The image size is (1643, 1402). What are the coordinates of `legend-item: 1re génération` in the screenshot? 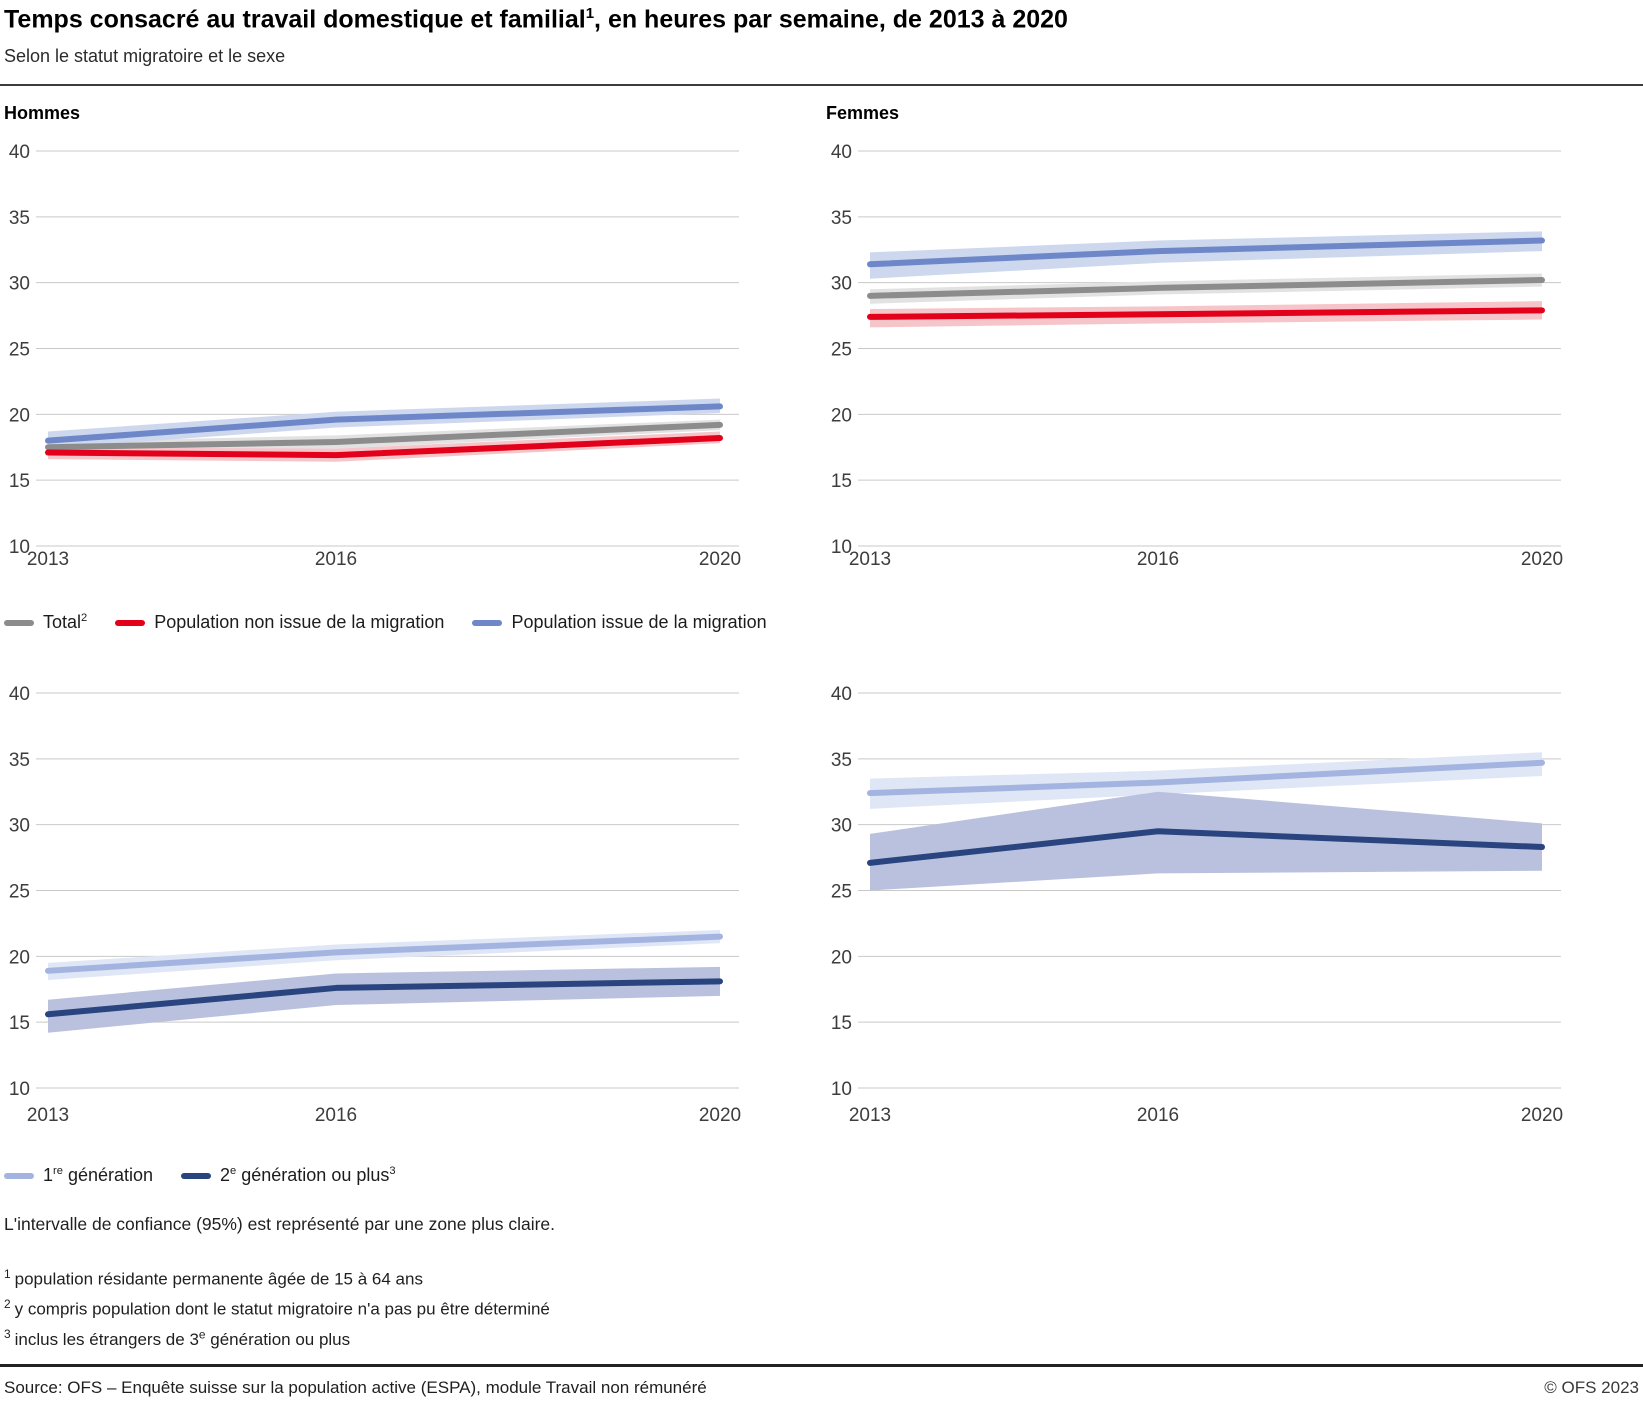 It's located at (78, 1175).